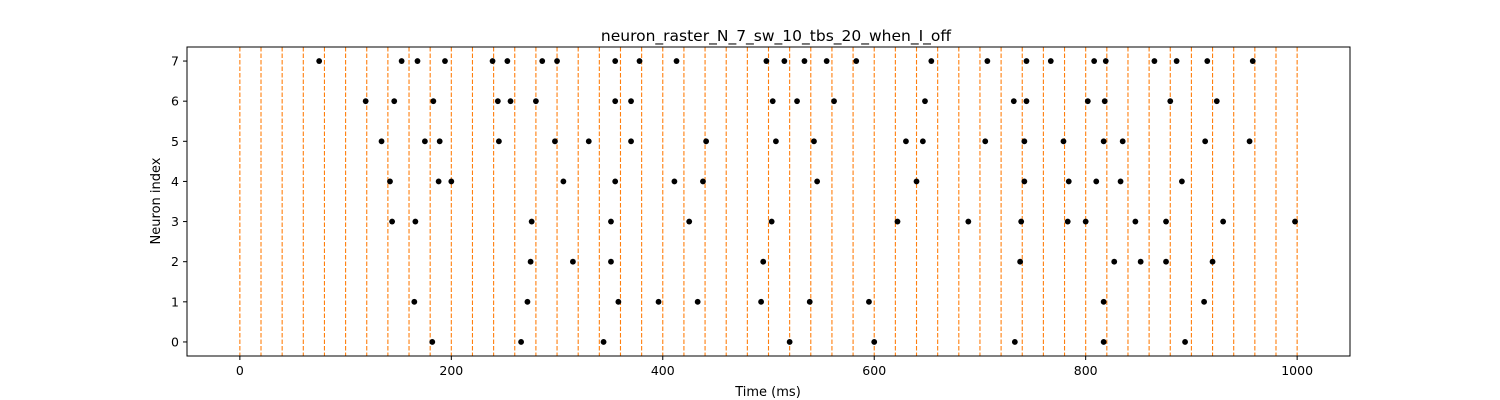 The width and height of the screenshot is (1500, 400). What do you see at coordinates (451, 370) in the screenshot?
I see `x-tick-label-1: 200` at bounding box center [451, 370].